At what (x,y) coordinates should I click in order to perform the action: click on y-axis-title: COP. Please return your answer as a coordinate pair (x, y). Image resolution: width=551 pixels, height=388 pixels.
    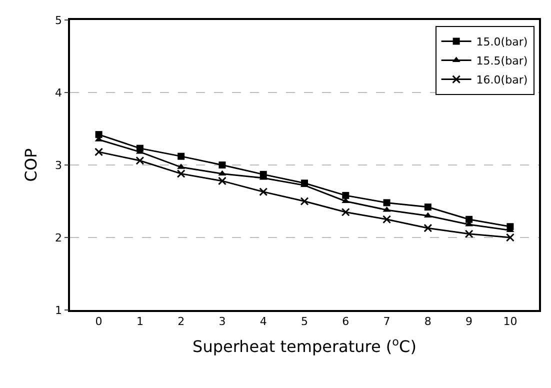
    Looking at the image, I should click on (30, 165).